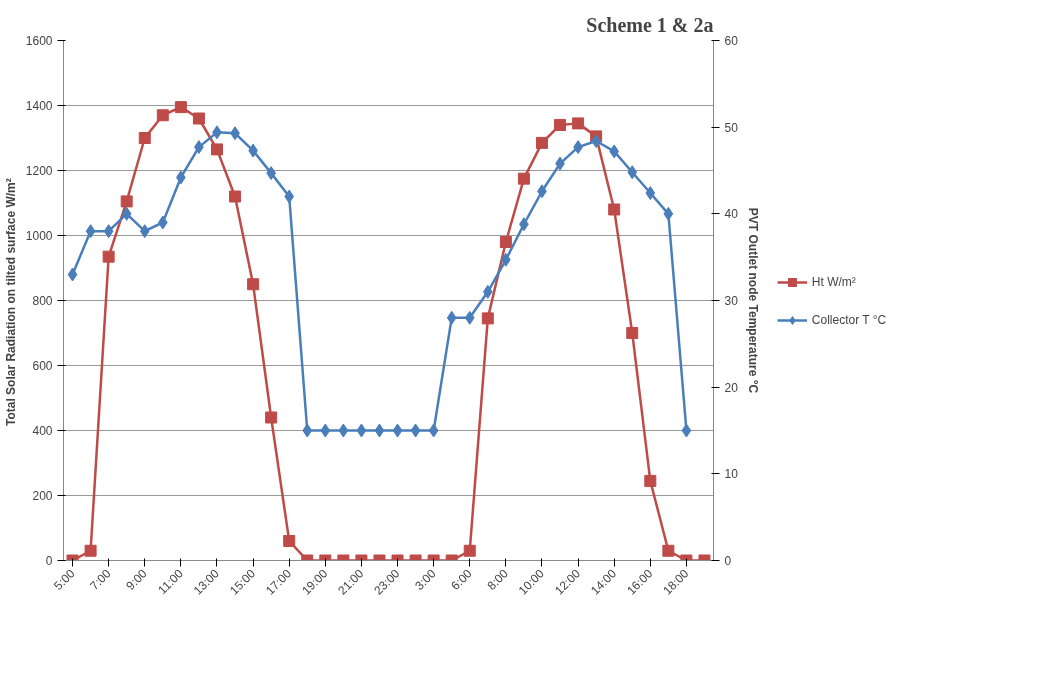  What do you see at coordinates (64, 579) in the screenshot?
I see `x-tick-label: 5:00` at bounding box center [64, 579].